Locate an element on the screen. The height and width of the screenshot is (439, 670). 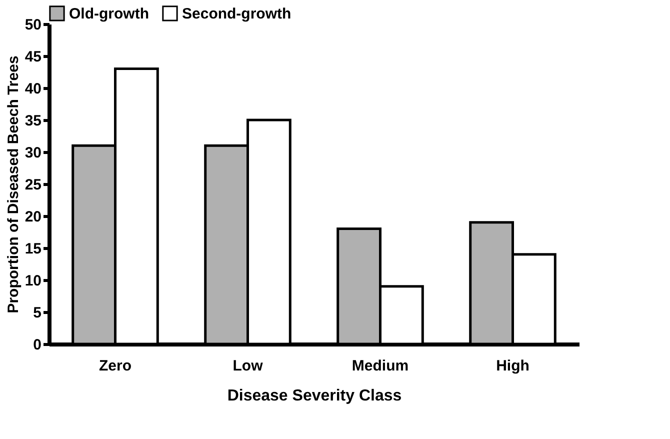
y-tick-label: 15 is located at coordinates (33, 249).